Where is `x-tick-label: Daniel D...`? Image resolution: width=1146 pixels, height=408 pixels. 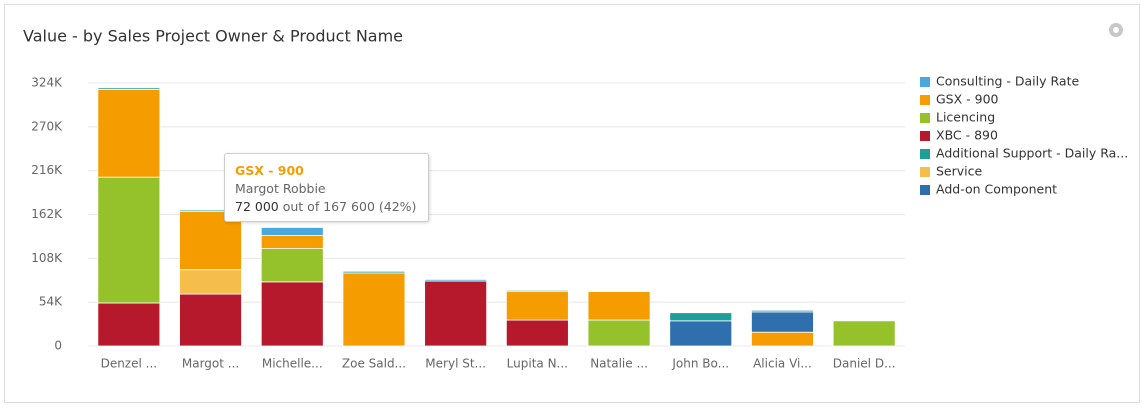
x-tick-label: Daniel D... is located at coordinates (864, 364).